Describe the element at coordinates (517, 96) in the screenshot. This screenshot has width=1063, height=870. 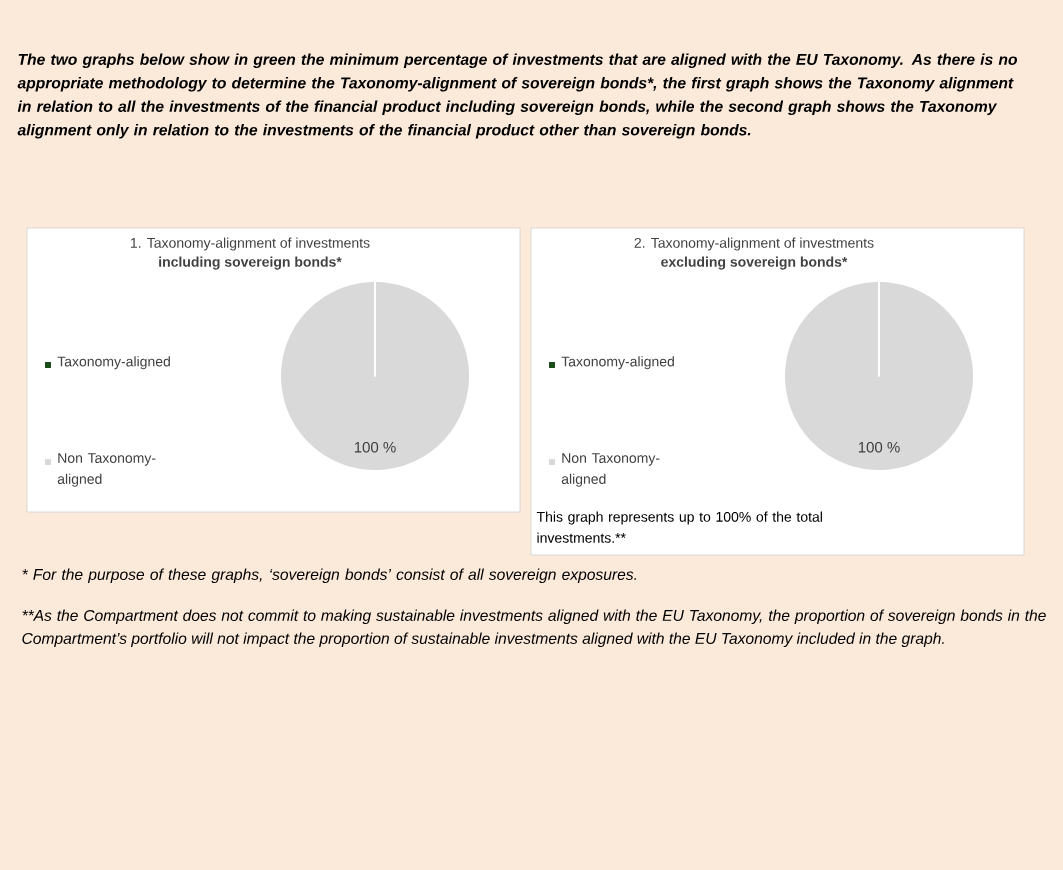
I see `text: The two graphs below show in green the minimum percentage of investments that are aligned with the EU Taxonomy. As there is no appropriate methodology to determine the Taxonomy-alignment of sovereign bonds*, the first graph shows the Taxonomy alignment in relation to all the investments of the financial product including sovereign bonds, while the second graph shows the Taxonomy alignment only in relation to the investments of the financial product other than sovereign bonds.` at that location.